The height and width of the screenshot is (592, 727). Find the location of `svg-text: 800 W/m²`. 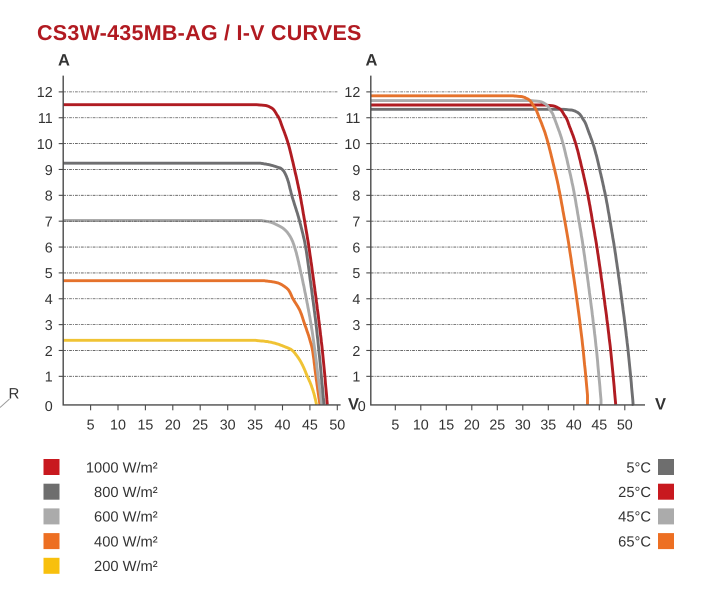

svg-text: 800 W/m² is located at coordinates (126, 493).